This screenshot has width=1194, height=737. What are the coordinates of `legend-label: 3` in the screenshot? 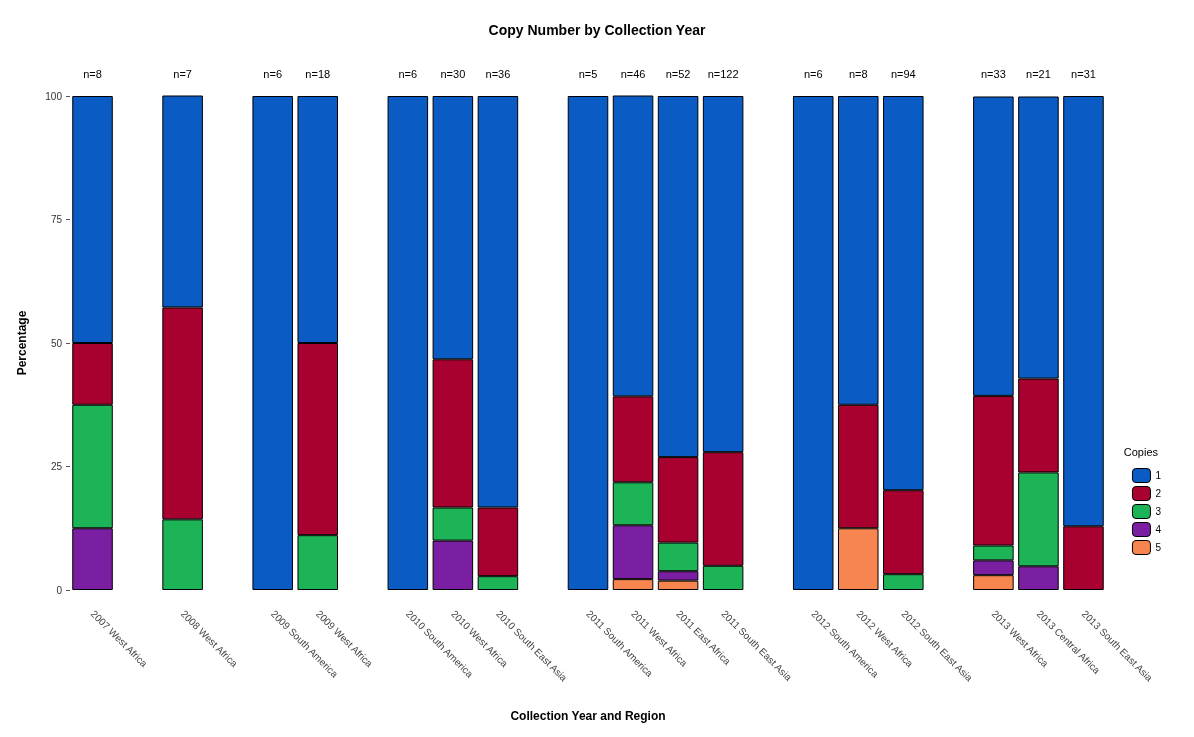 It's located at (1158, 511).